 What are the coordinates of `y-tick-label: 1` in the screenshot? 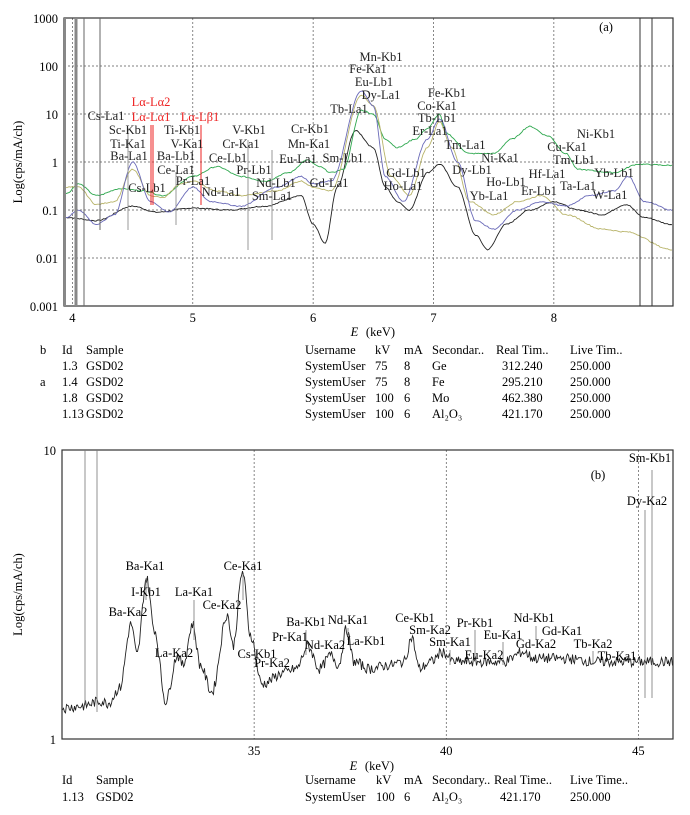 It's located at (53, 740).